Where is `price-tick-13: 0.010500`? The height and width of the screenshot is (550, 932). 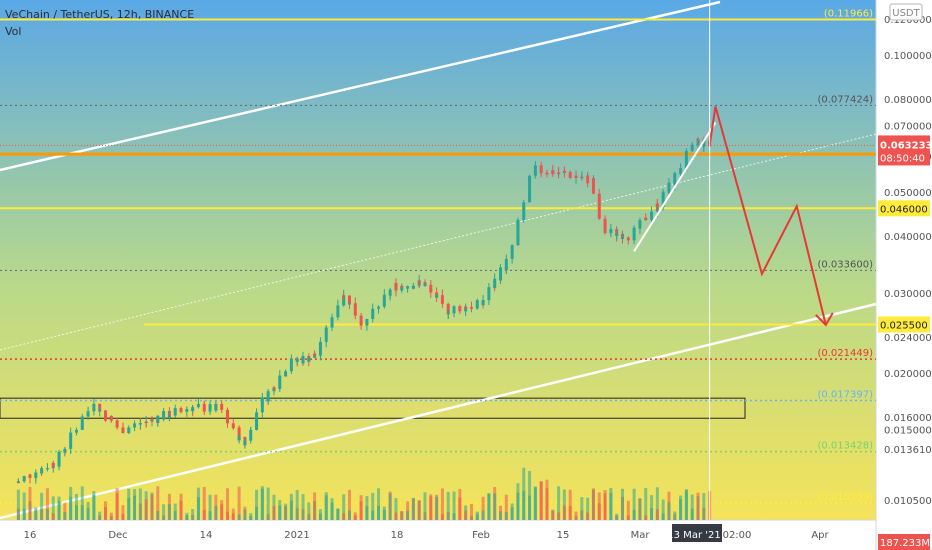 price-tick-13: 0.010500 is located at coordinates (908, 501).